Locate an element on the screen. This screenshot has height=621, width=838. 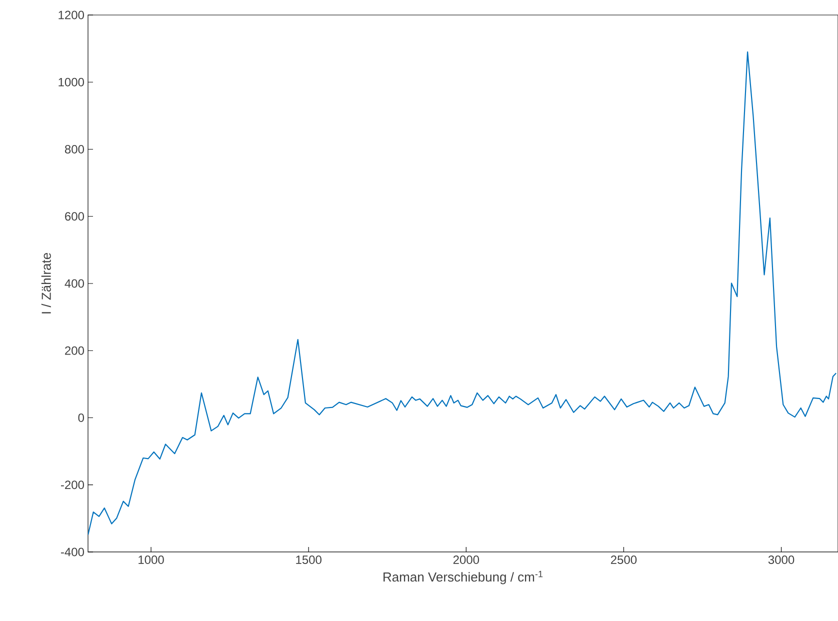
x-tick-label: 2000 is located at coordinates (466, 560).